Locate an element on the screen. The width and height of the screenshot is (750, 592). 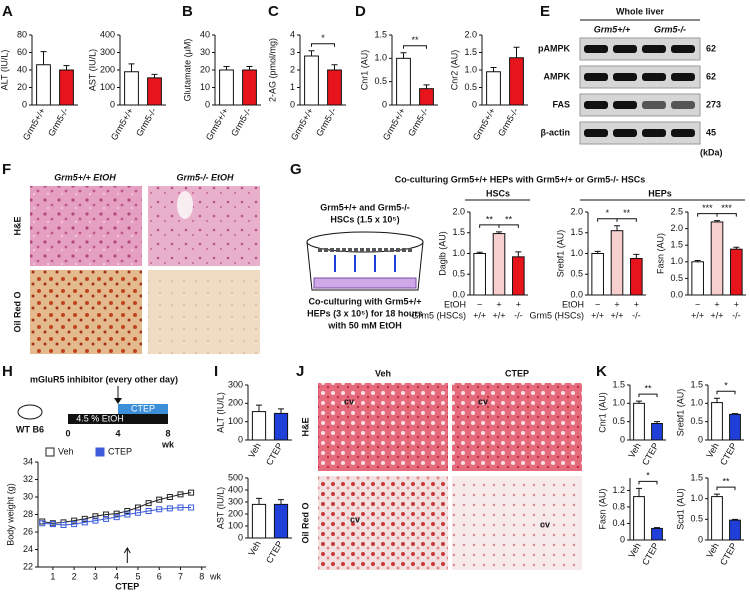
y-tick-label: 400 is located at coordinates (107, 34).